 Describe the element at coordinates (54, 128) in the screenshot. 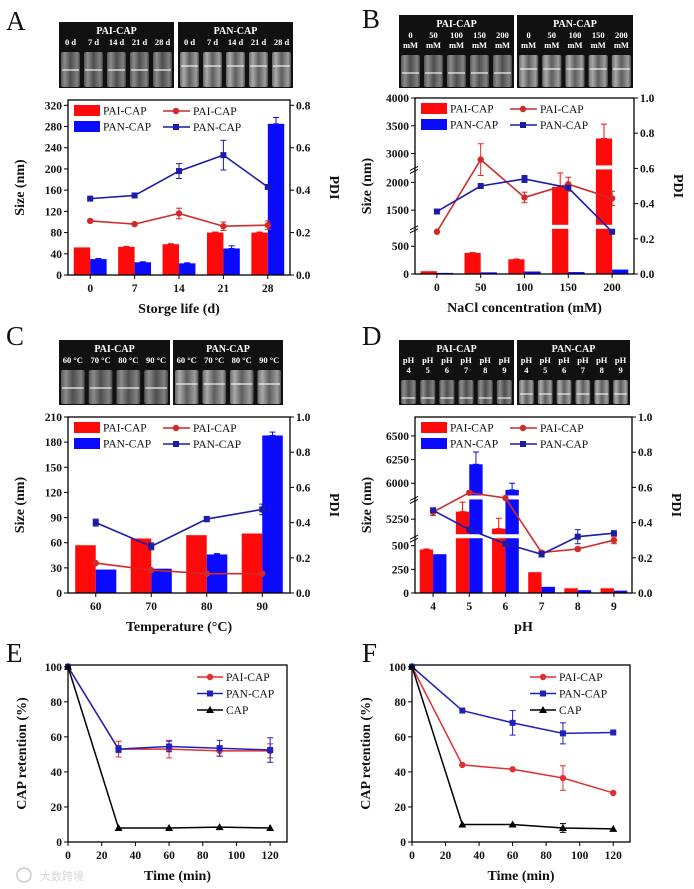

I see `y-tick-label: 280` at that location.